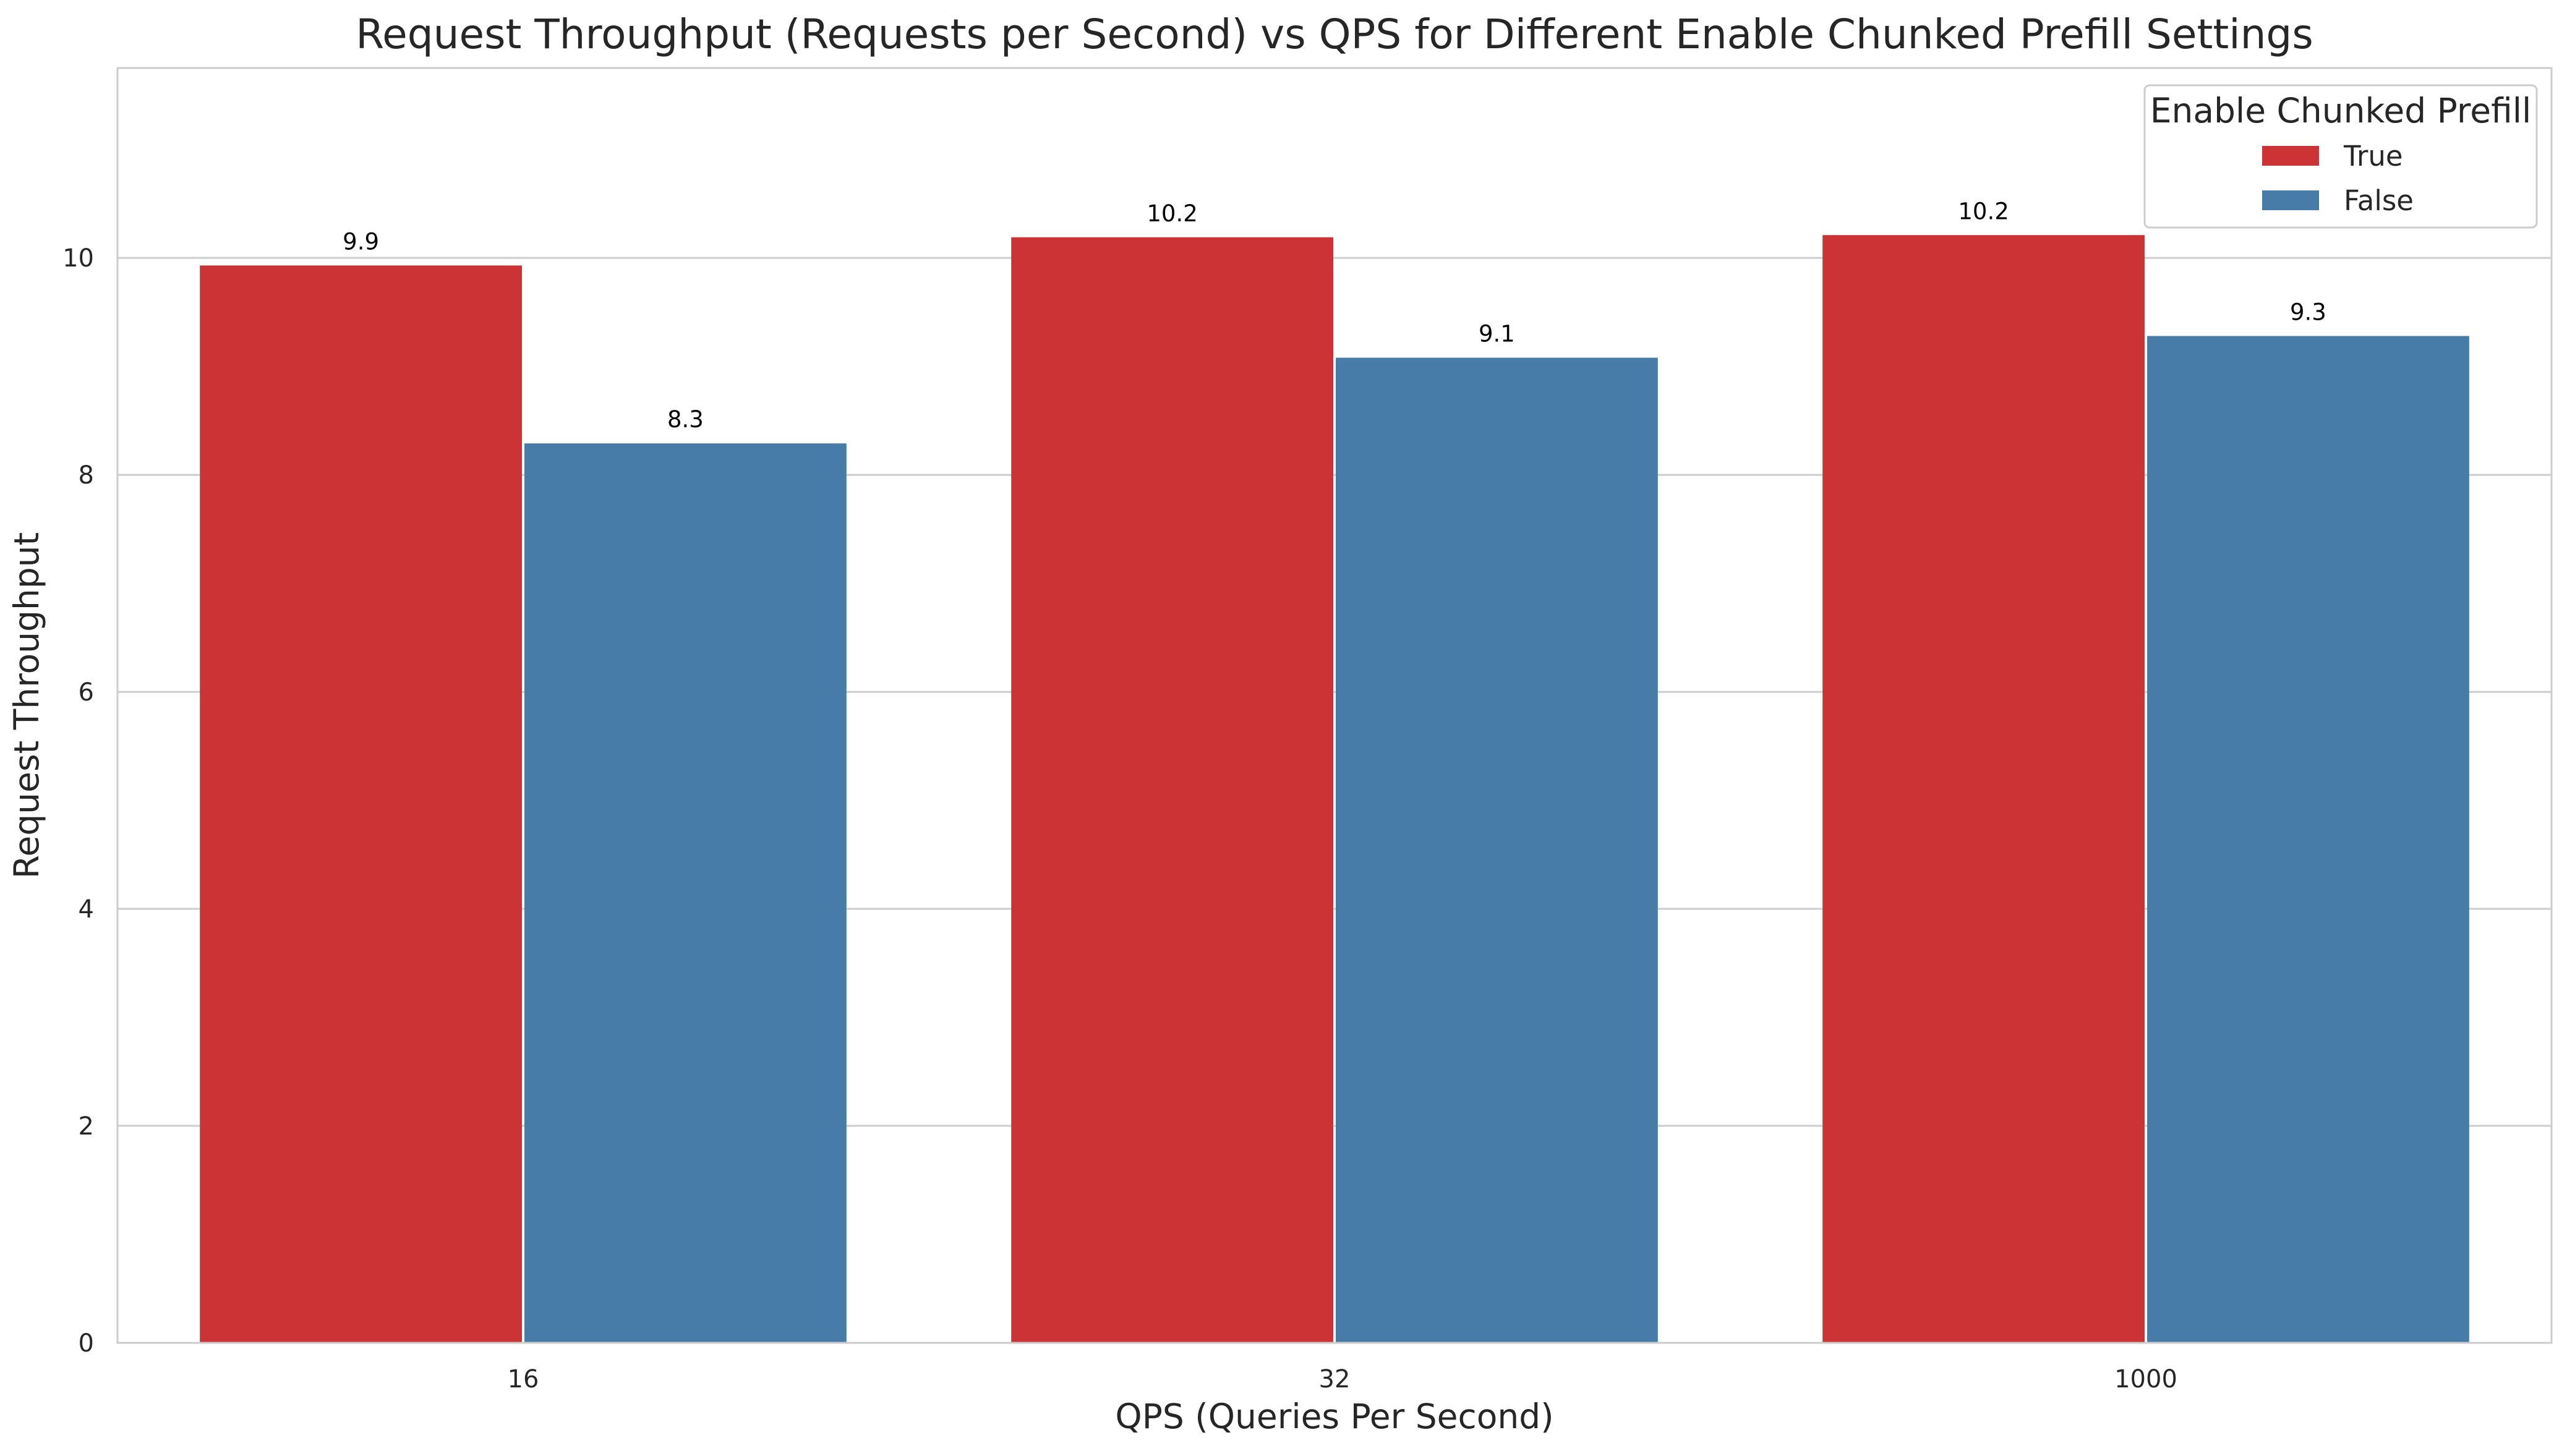  I want to click on legend-label-false: False, so click(2379, 200).